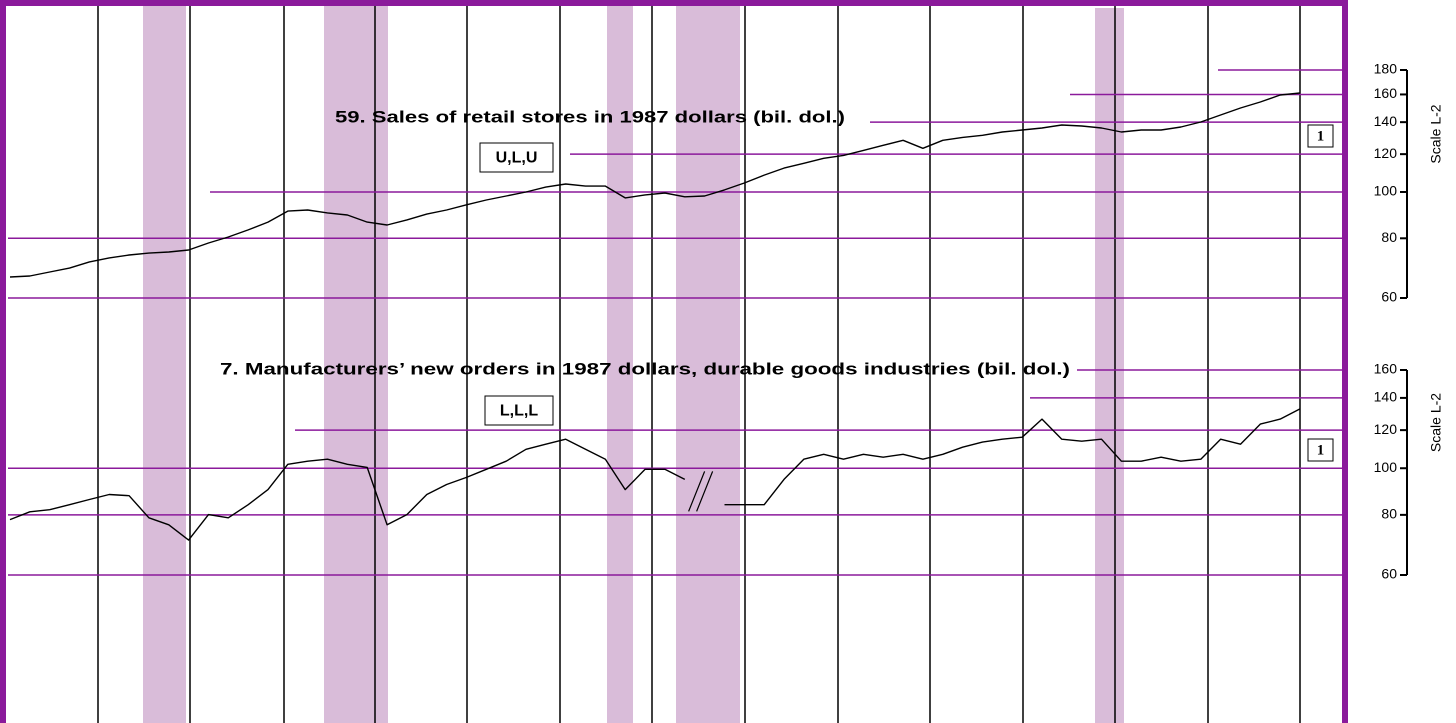 The width and height of the screenshot is (1456, 723). I want to click on code-label: U,L,U, so click(517, 158).